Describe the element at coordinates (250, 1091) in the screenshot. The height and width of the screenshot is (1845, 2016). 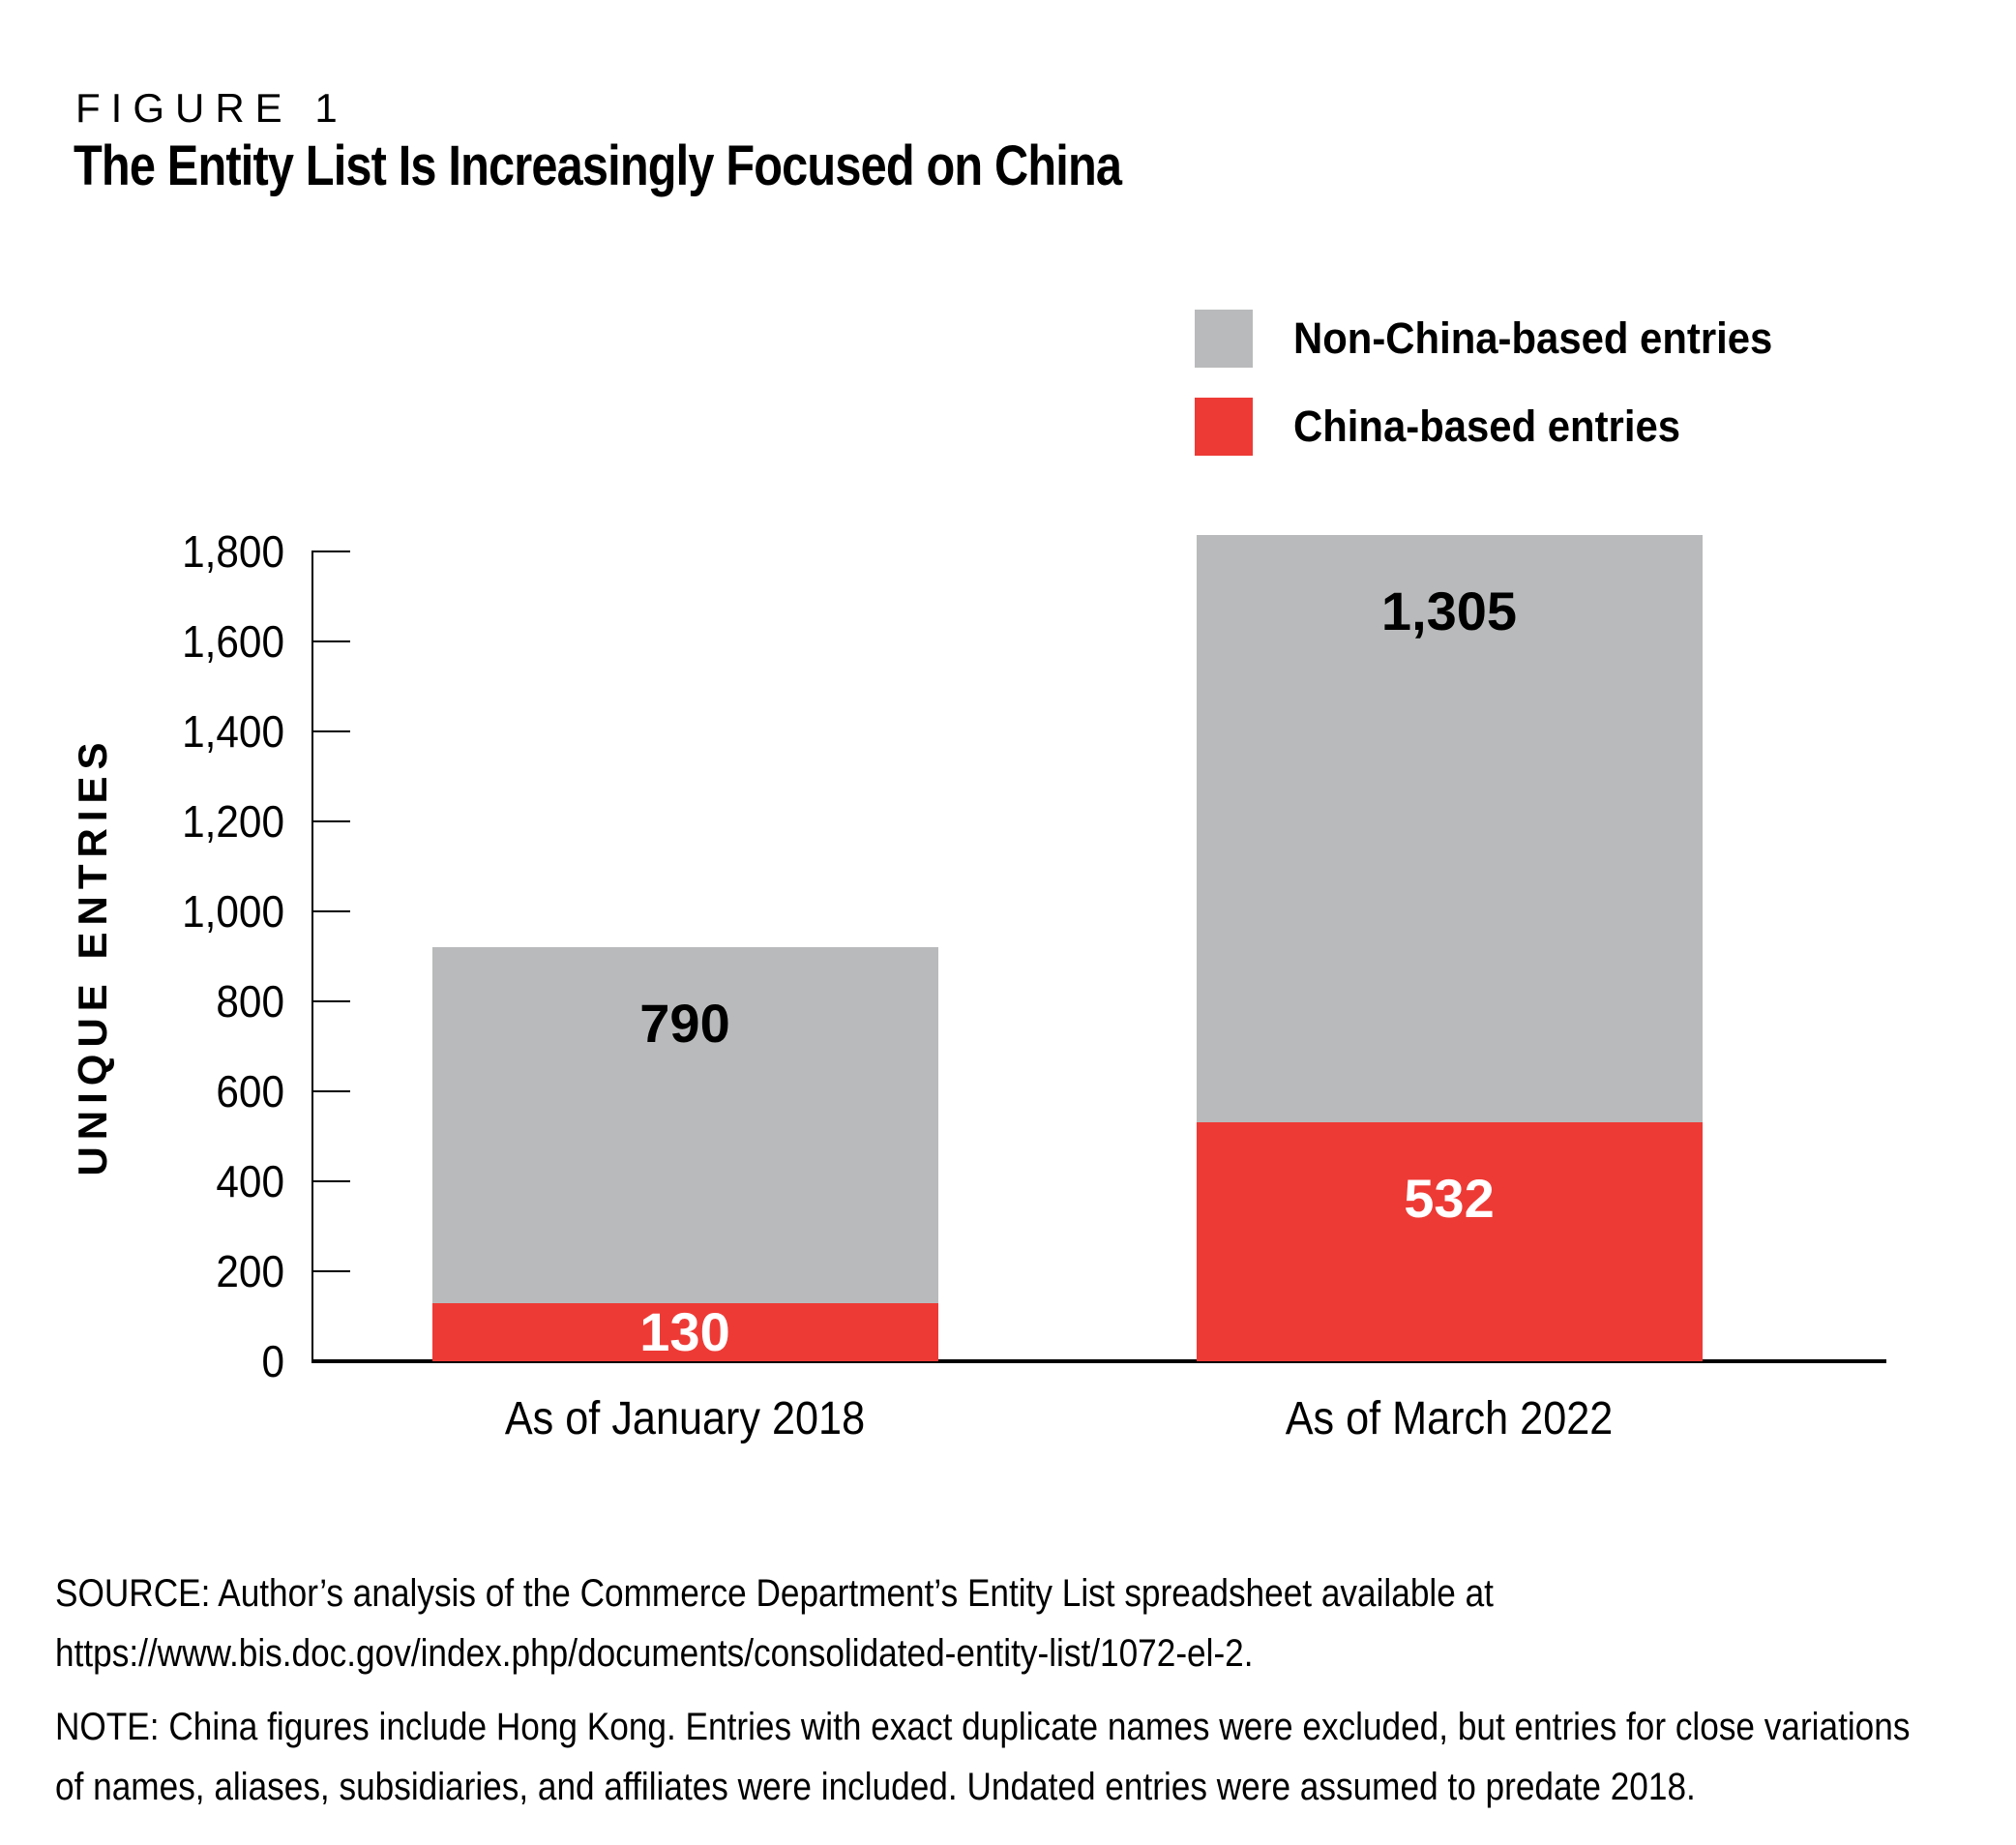
I see `y-axis-tick-label: 600` at that location.